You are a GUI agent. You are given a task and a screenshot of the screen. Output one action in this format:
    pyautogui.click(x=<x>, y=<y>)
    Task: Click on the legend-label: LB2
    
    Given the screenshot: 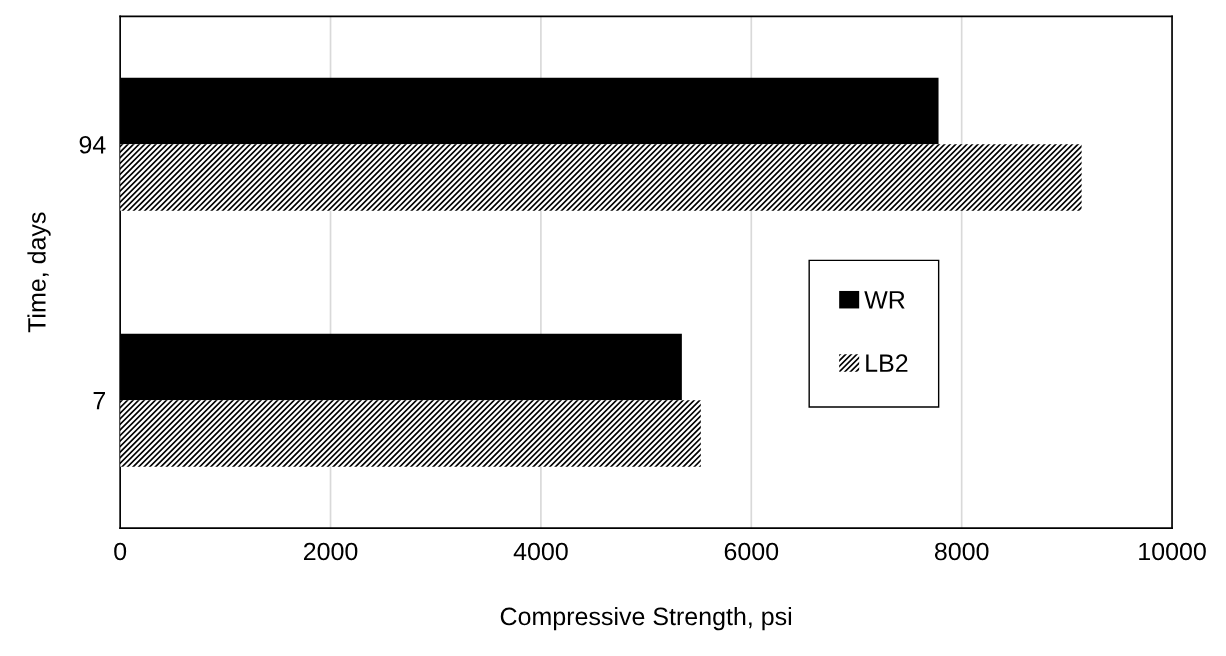 What is the action you would take?
    pyautogui.click(x=887, y=363)
    